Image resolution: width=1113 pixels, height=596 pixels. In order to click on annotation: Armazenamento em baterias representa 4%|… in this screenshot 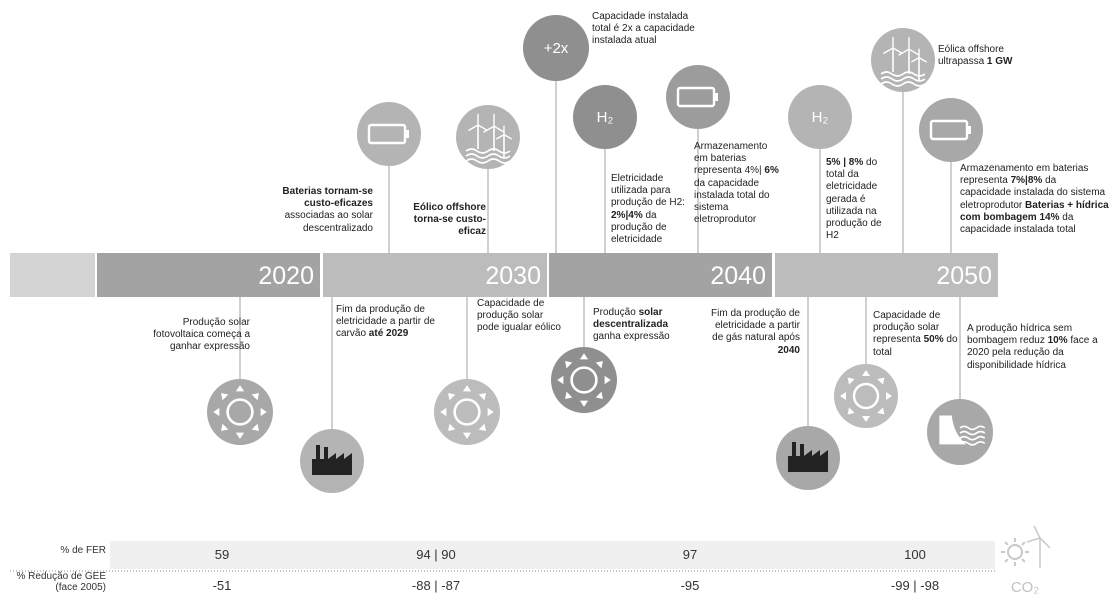, I will do `click(738, 183)`.